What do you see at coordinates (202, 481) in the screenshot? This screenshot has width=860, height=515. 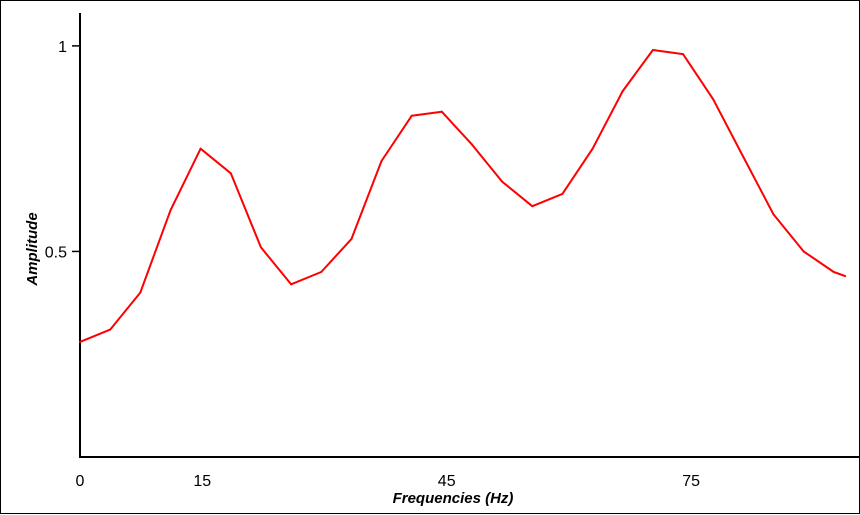 I see `x-tick-label: 15` at bounding box center [202, 481].